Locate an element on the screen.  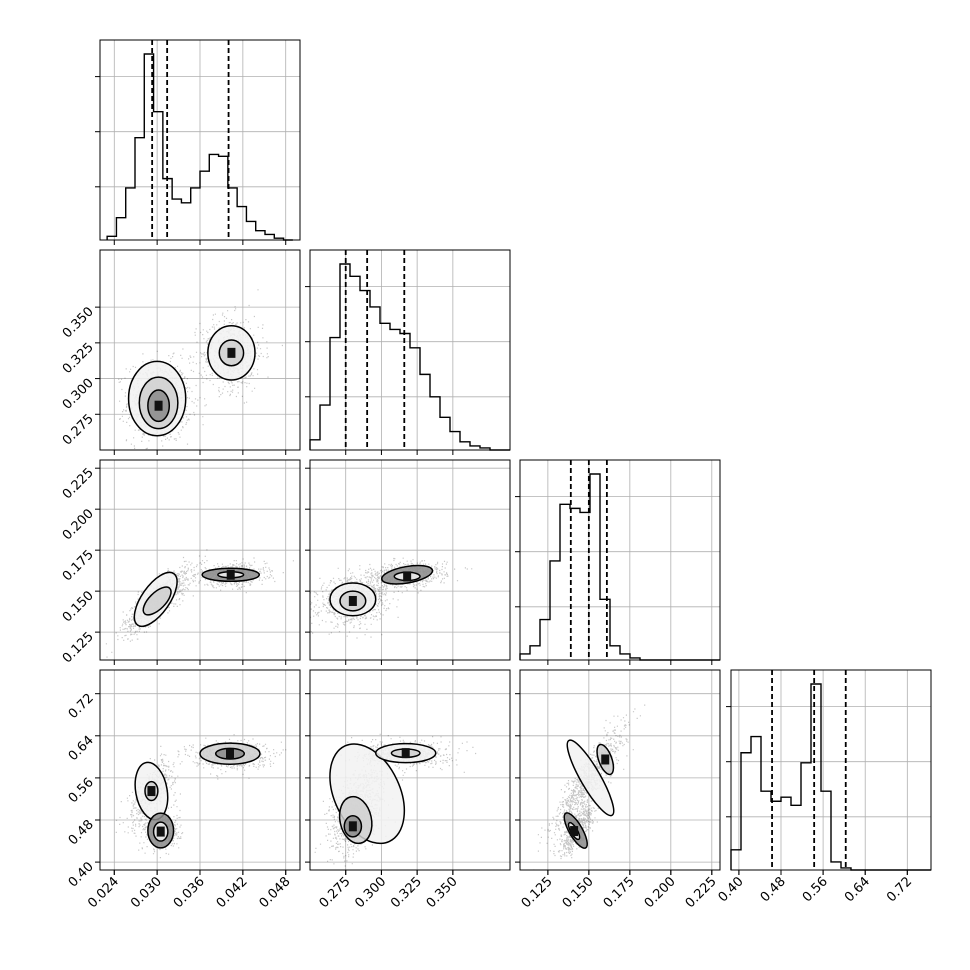
y-tick-label: 0.40 is located at coordinates (81, 874).